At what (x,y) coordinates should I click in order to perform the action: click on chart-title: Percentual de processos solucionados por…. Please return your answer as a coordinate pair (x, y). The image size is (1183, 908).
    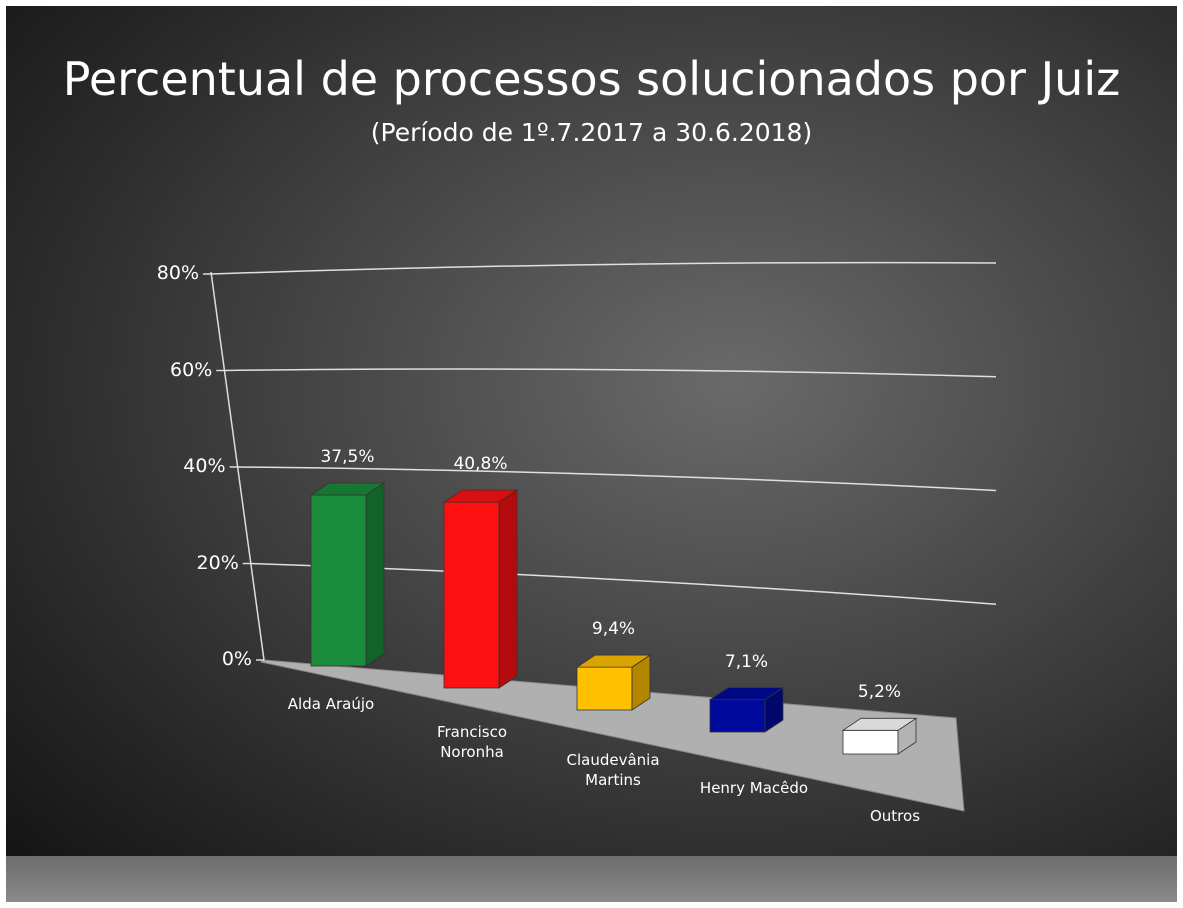
    Looking at the image, I should click on (591, 79).